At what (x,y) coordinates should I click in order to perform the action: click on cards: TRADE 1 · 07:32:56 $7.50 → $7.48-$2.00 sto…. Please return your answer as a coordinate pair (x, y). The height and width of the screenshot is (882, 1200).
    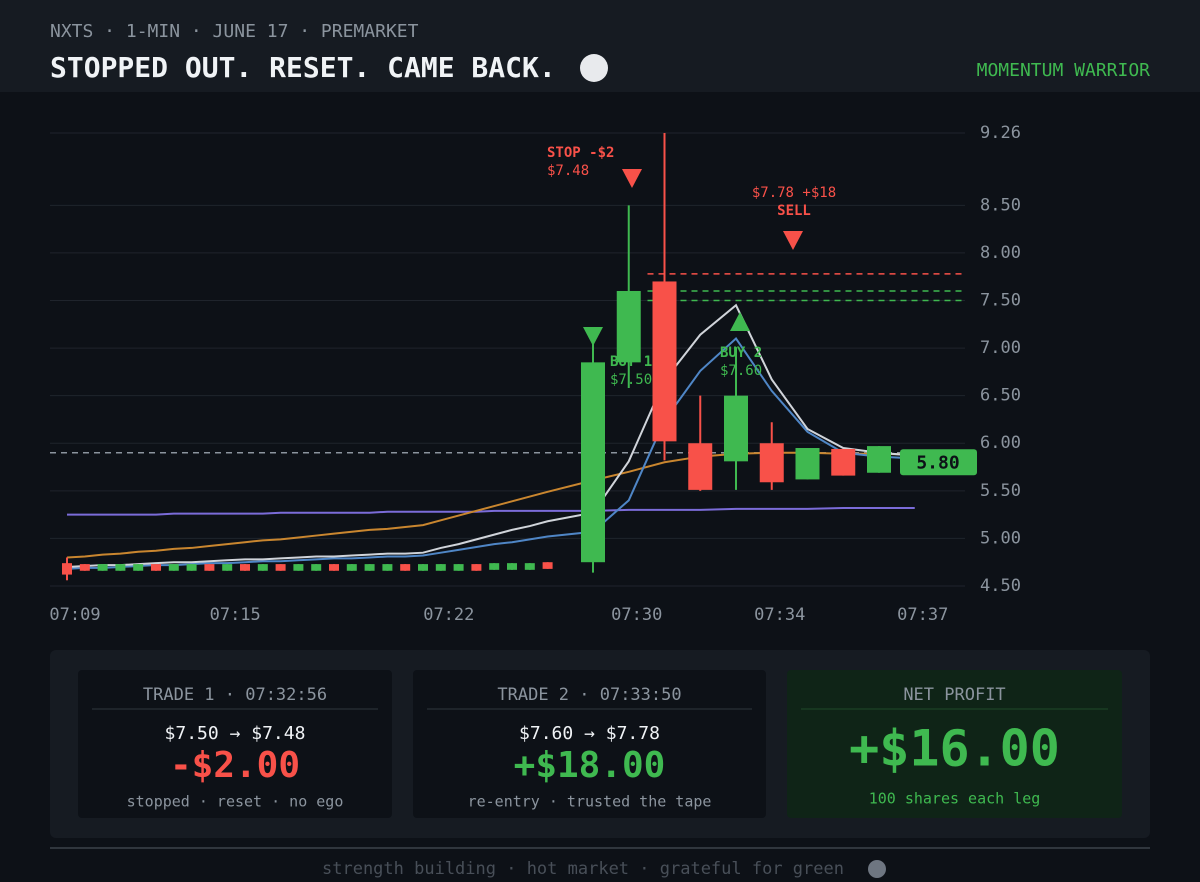
    Looking at the image, I should click on (600, 744).